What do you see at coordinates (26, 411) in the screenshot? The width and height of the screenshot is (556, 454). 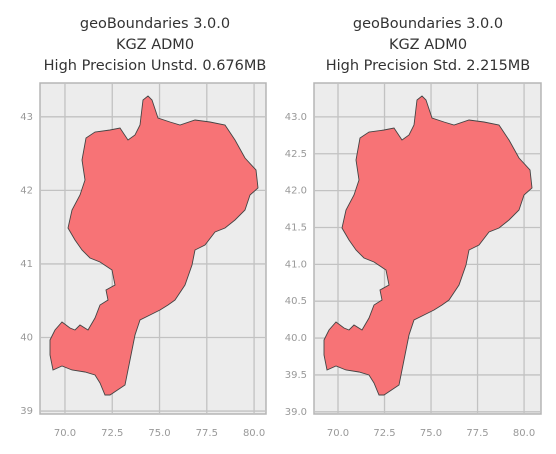 I see `y-tick-label: 39` at bounding box center [26, 411].